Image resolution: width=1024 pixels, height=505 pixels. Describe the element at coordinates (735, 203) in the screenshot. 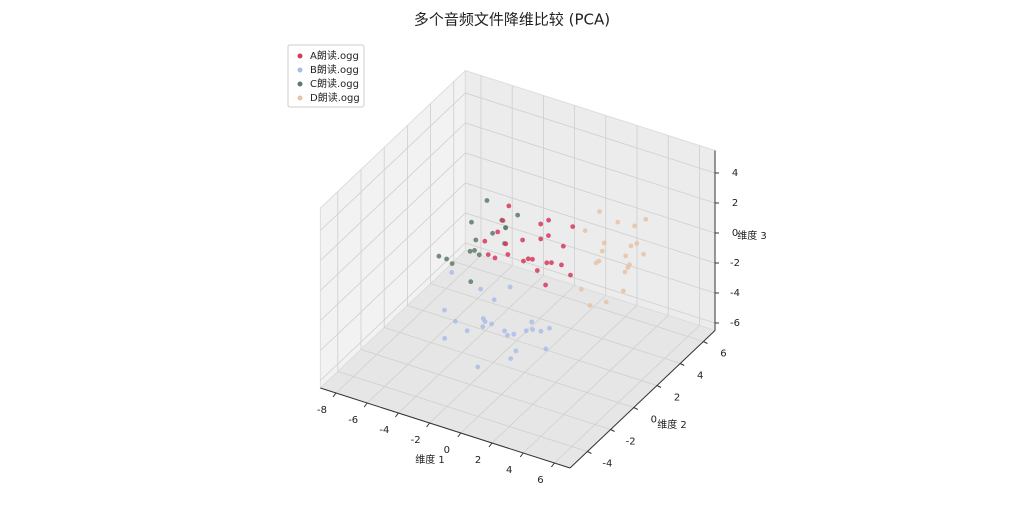

I see `z-tick-label: 2` at that location.